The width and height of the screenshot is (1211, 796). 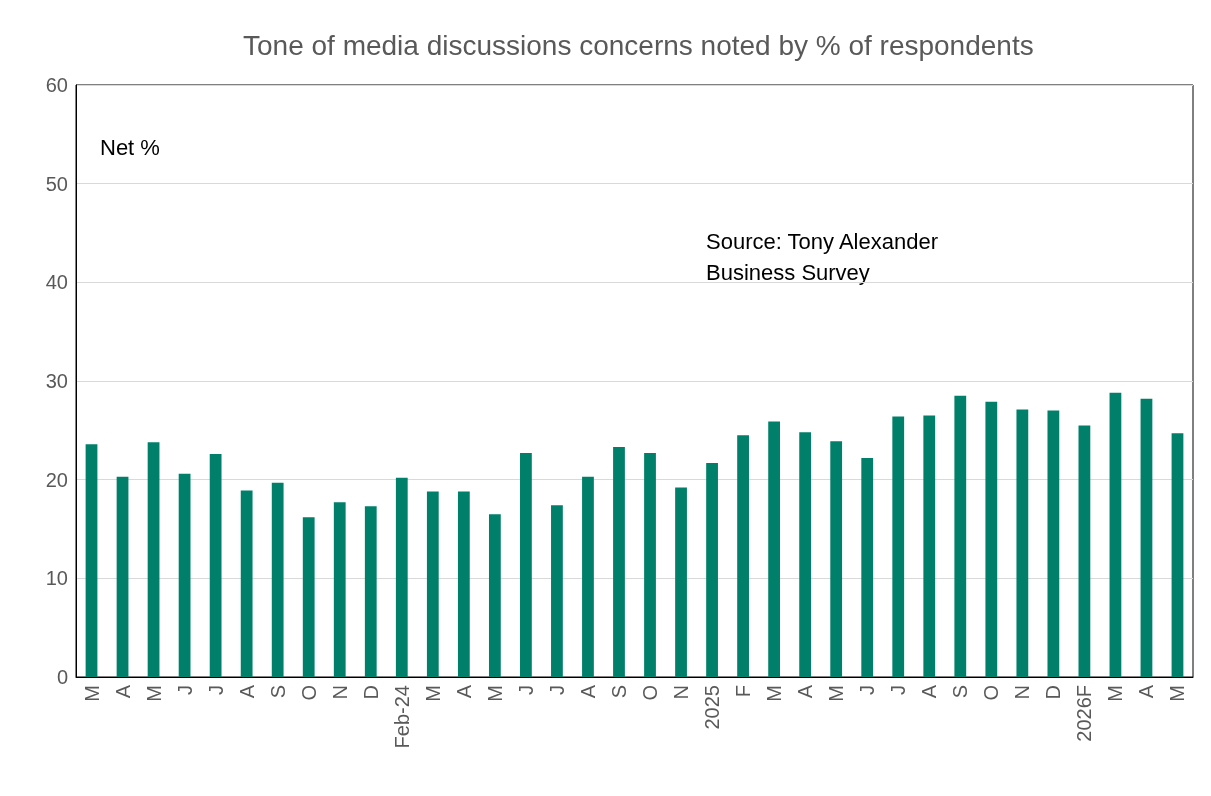 What do you see at coordinates (56, 479) in the screenshot?
I see `y-tick-label: 20` at bounding box center [56, 479].